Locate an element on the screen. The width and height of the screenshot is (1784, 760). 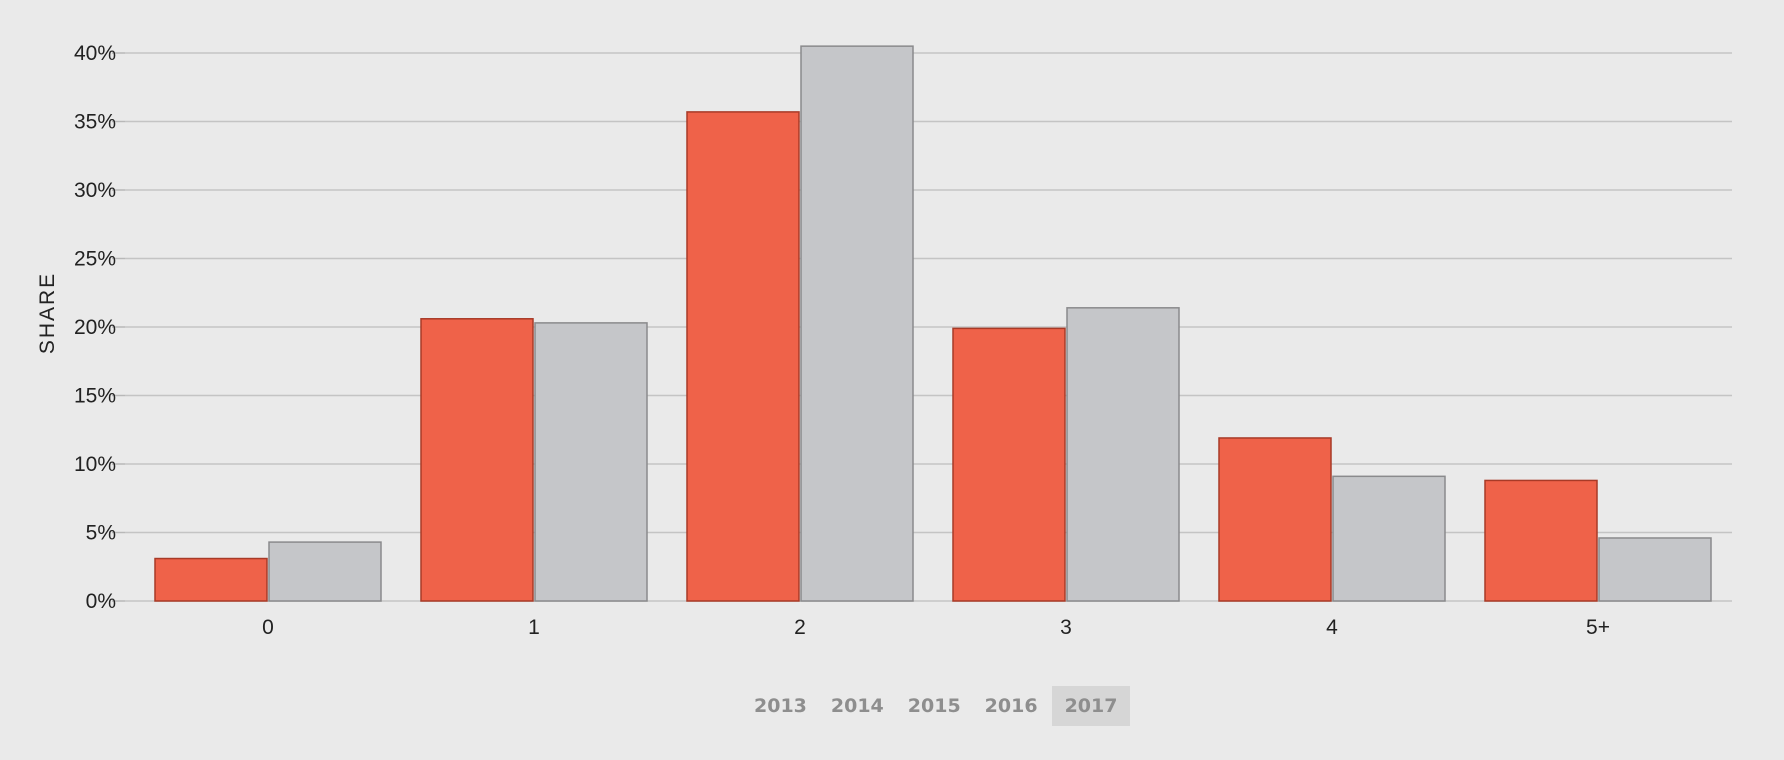
y-tick-label: 15% is located at coordinates (95, 396).